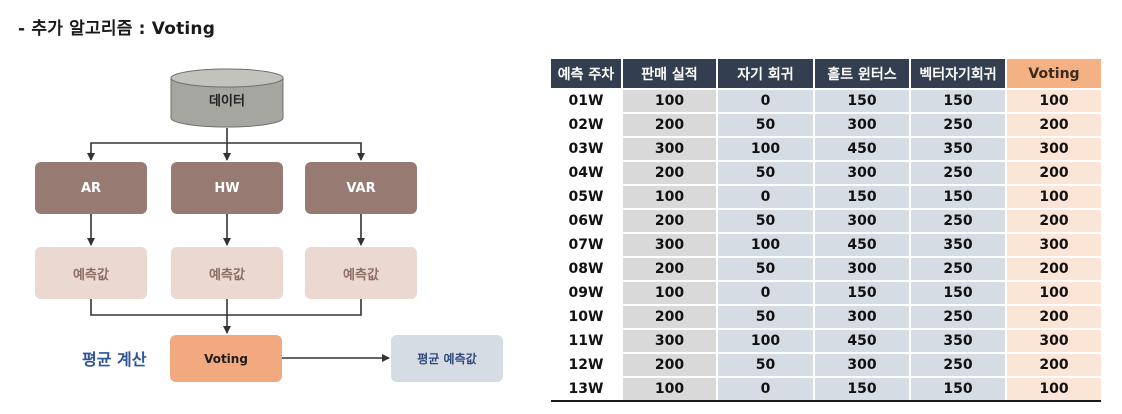  Describe the element at coordinates (227, 273) in the screenshot. I see `prediction-box-hw: 예측값` at that location.